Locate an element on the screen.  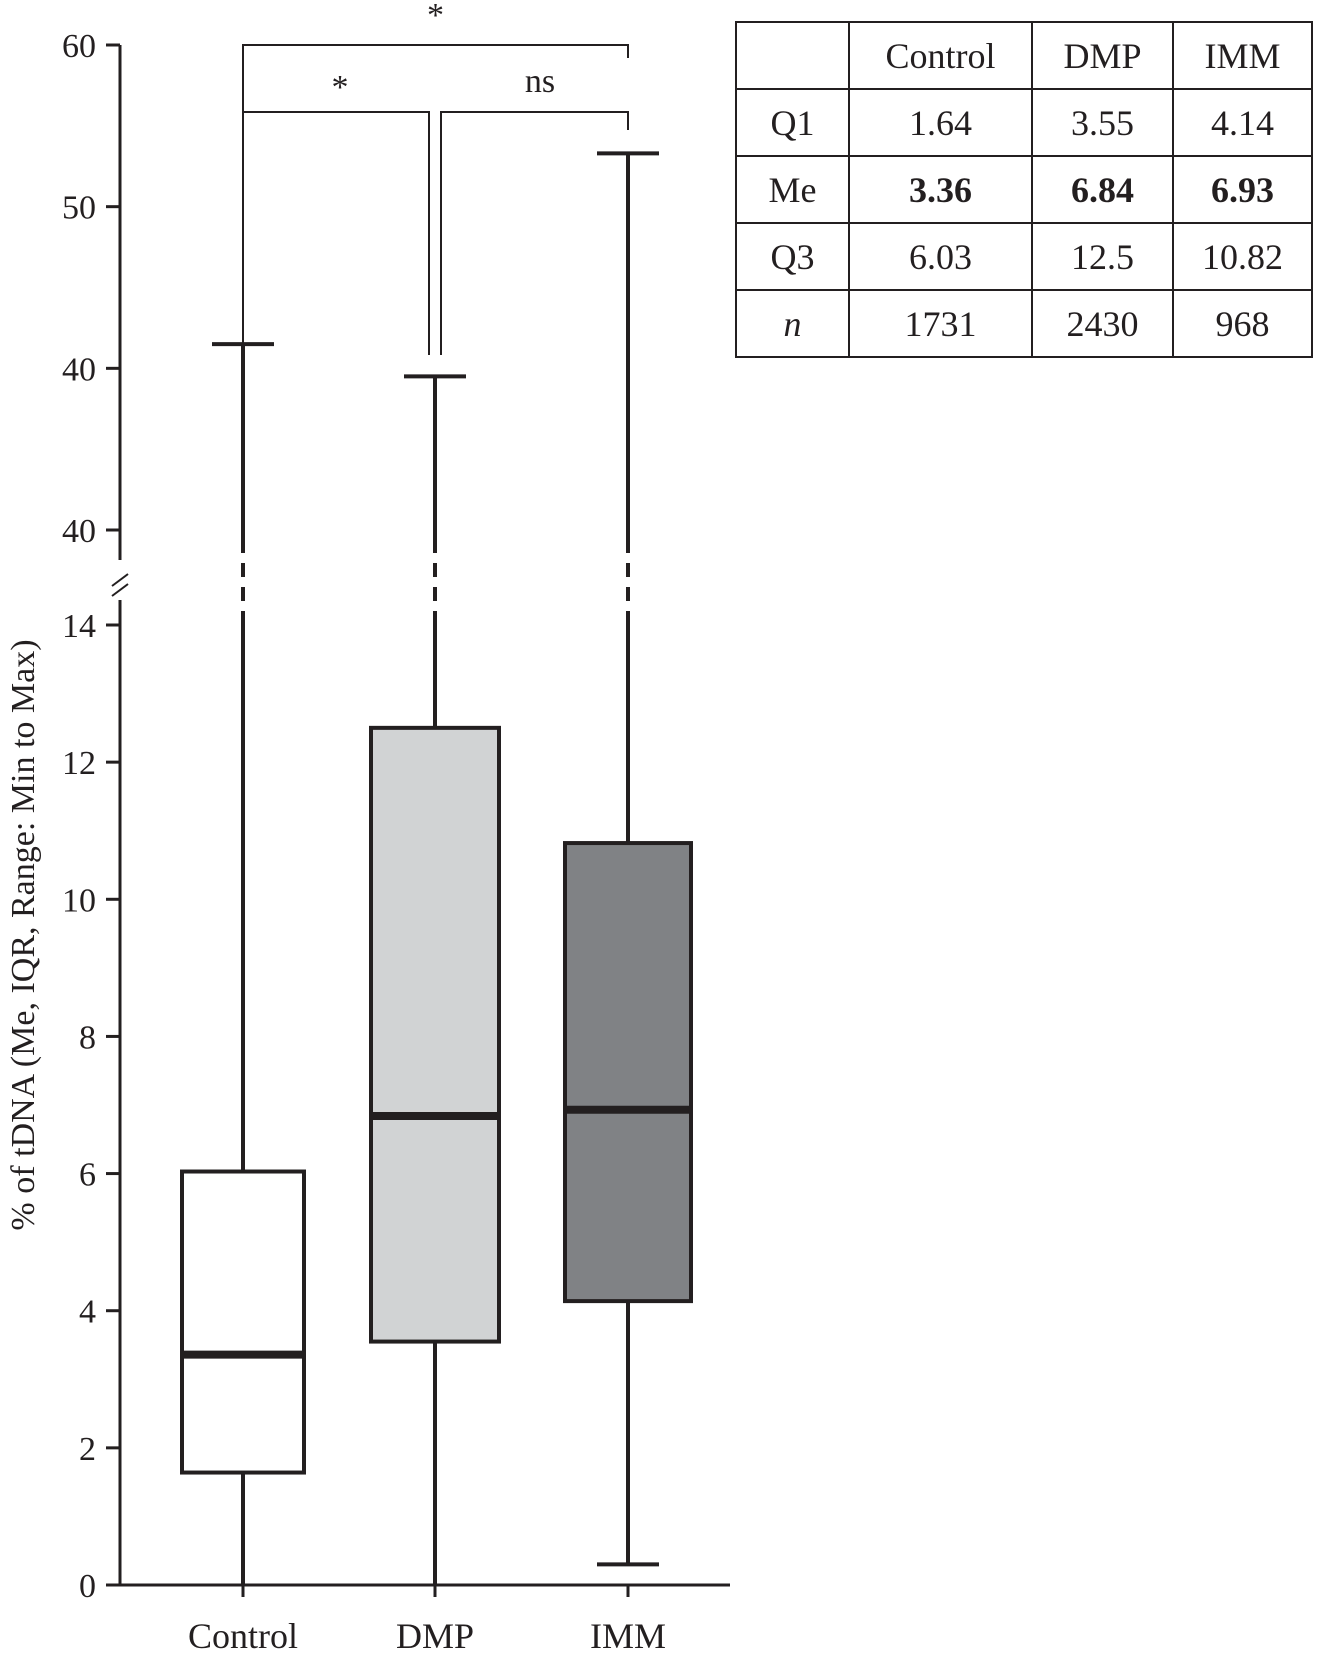
table-header-row: Control DMP IMM is located at coordinates (1024, 55).